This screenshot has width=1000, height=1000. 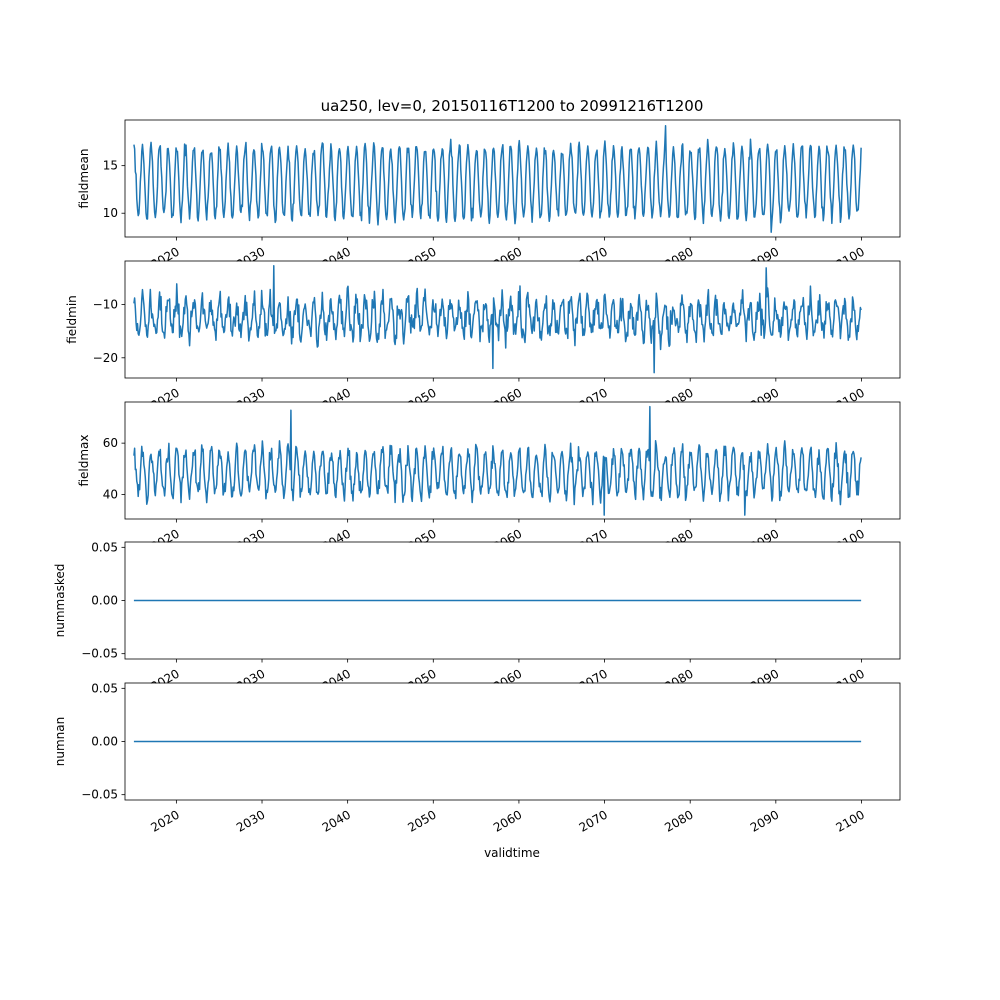 I want to click on y-axis-label: fieldmean, so click(x=84, y=179).